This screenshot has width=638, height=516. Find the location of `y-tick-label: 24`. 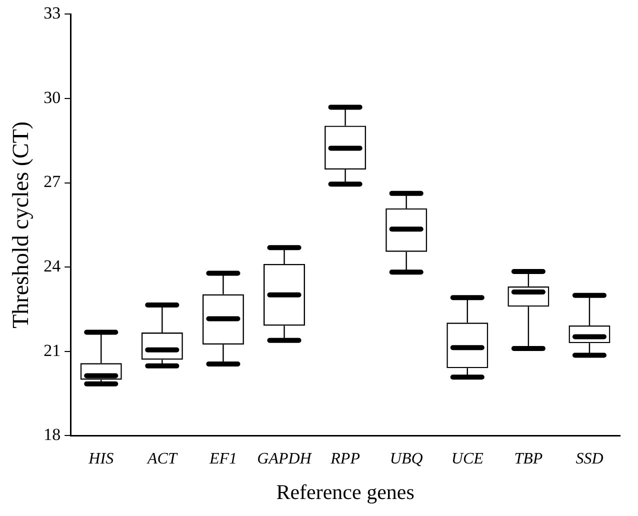

y-tick-label: 24 is located at coordinates (53, 266).